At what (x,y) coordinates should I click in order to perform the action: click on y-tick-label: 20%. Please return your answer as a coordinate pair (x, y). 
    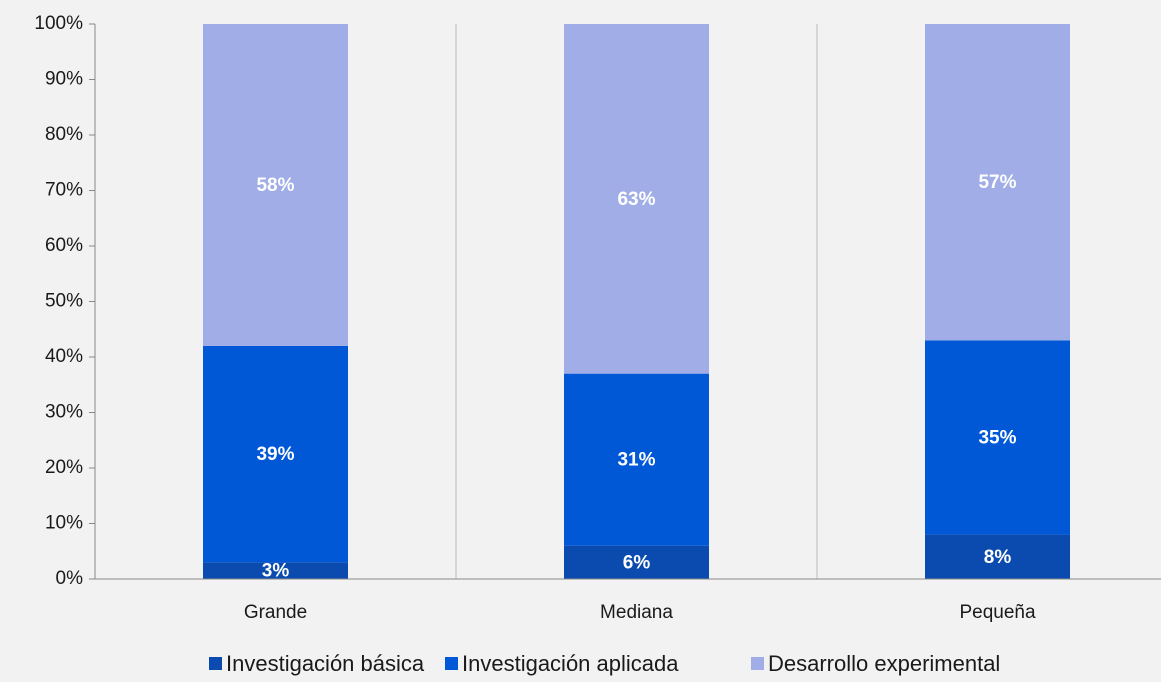
    Looking at the image, I should click on (64, 467).